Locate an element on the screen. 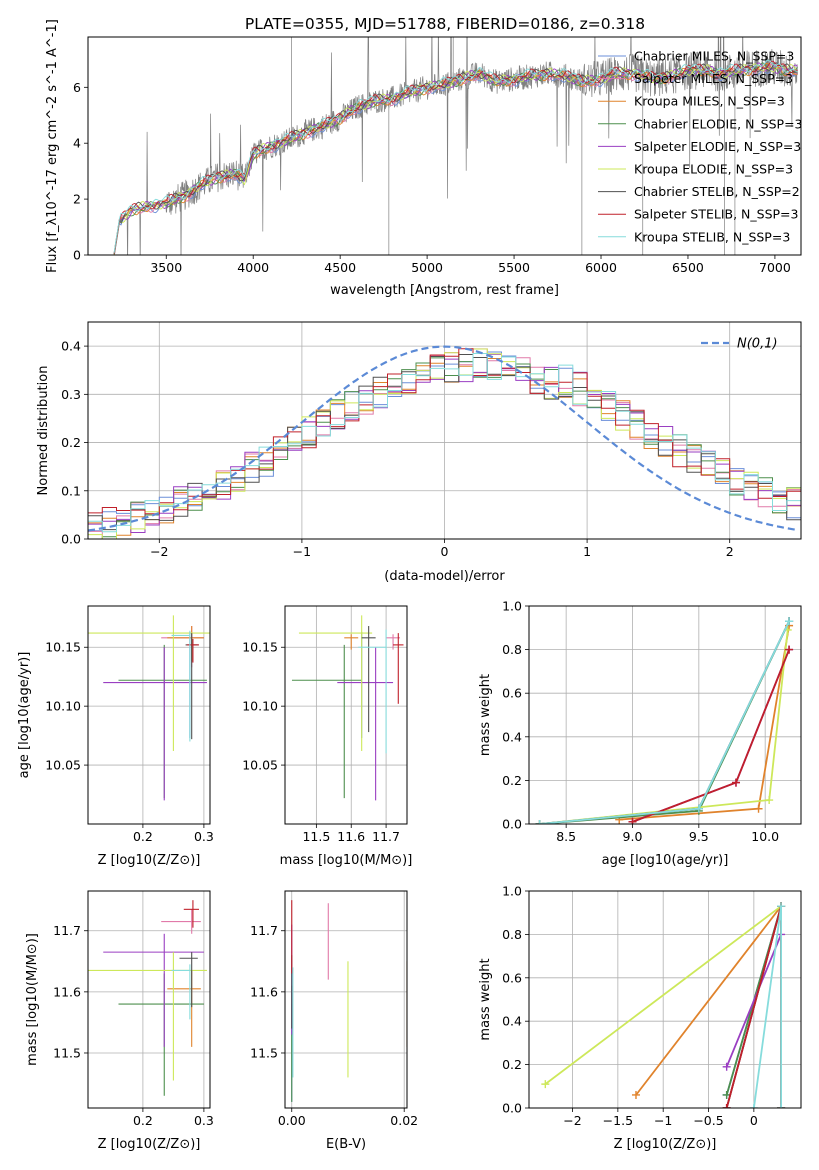 The width and height of the screenshot is (819, 1170). x-tick-label: 3500 is located at coordinates (166, 267).